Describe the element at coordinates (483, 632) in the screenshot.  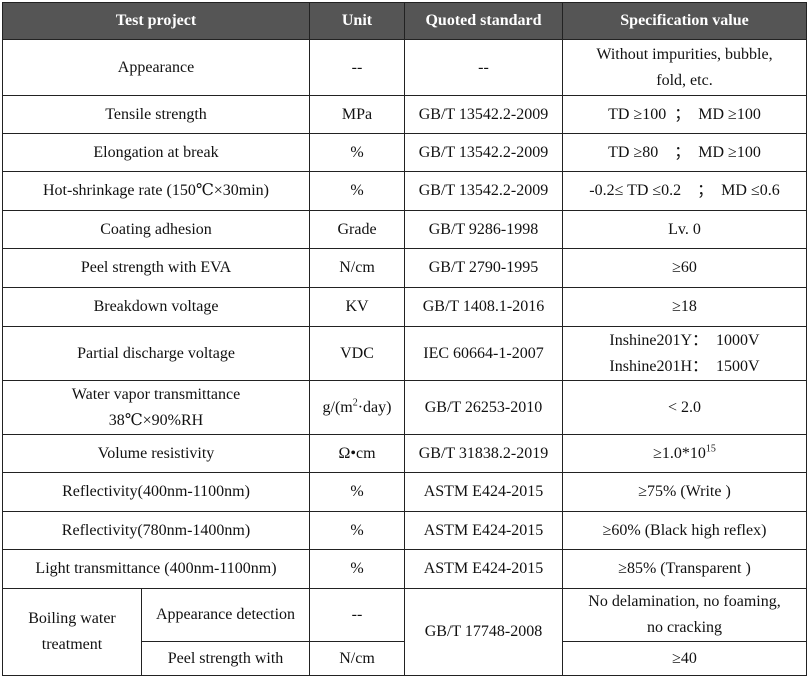
I see `row-standard: GB/T 17748-2008` at that location.